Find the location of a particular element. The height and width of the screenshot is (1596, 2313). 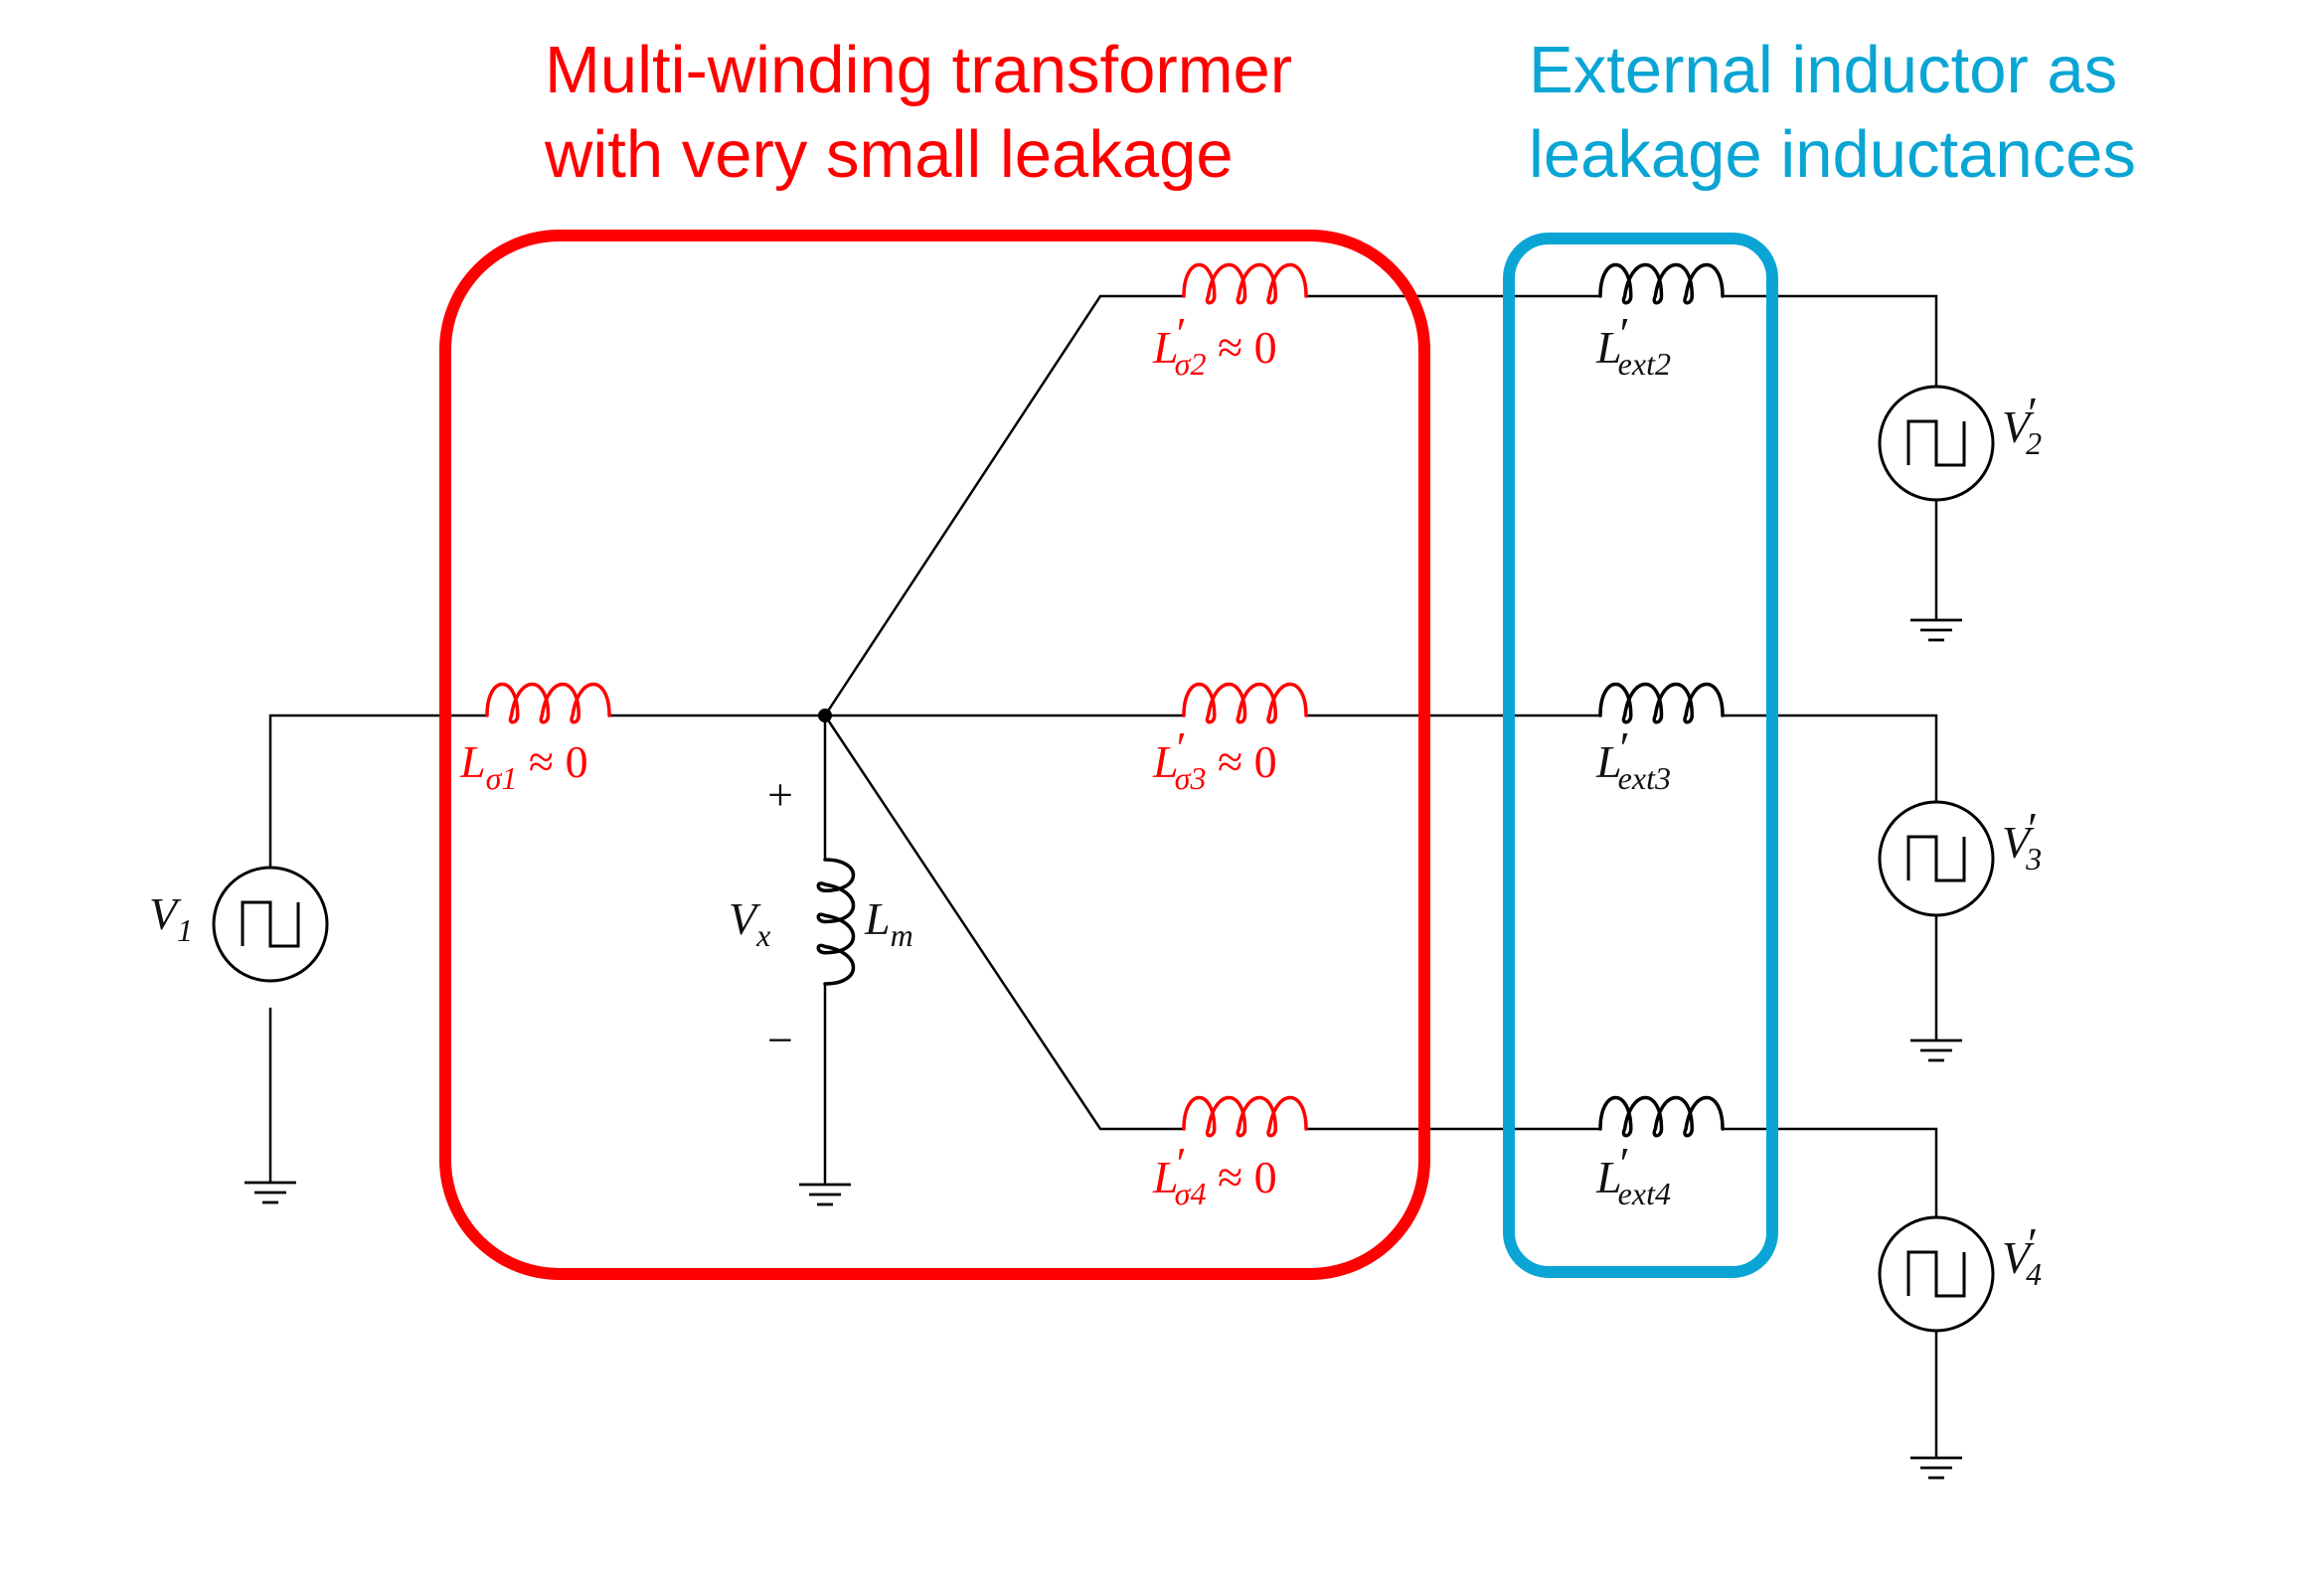

label-plus: + is located at coordinates (780, 795).